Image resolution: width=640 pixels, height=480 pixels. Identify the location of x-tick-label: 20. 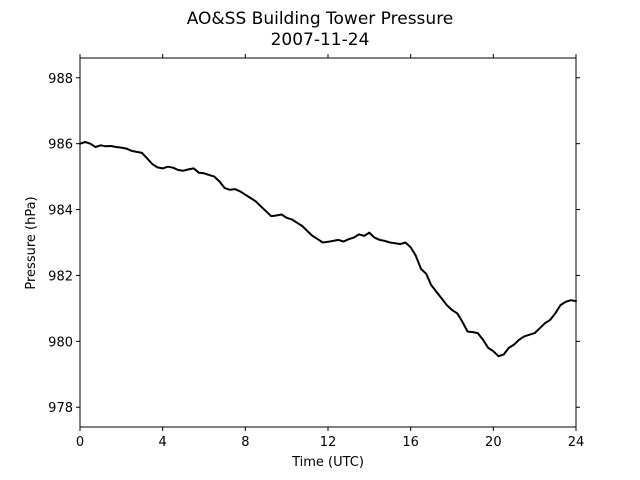
(493, 442).